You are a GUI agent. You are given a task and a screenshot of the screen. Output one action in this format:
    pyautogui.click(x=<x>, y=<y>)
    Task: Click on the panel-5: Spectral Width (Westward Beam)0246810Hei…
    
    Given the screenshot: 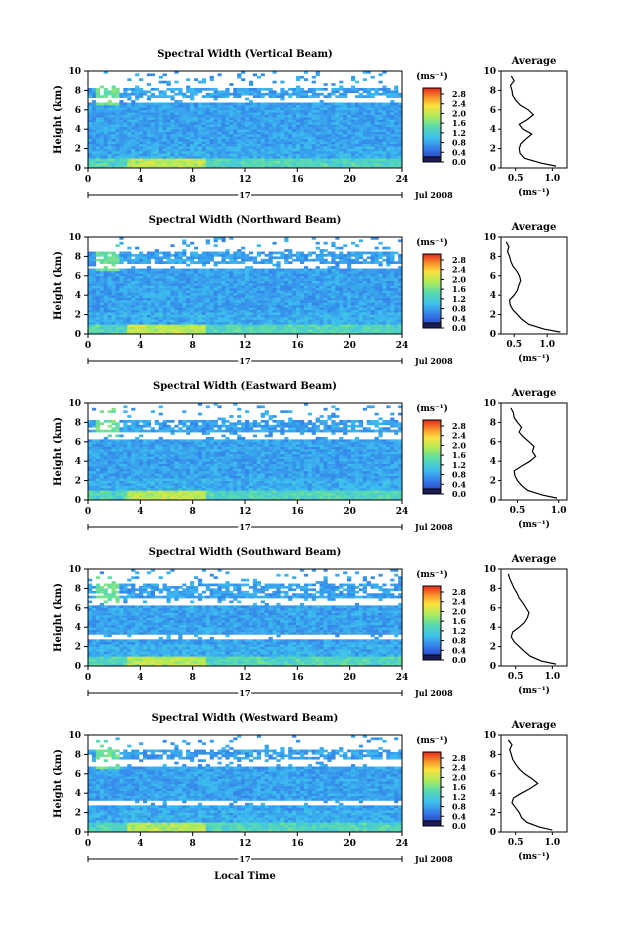 What is the action you would take?
    pyautogui.click(x=310, y=789)
    